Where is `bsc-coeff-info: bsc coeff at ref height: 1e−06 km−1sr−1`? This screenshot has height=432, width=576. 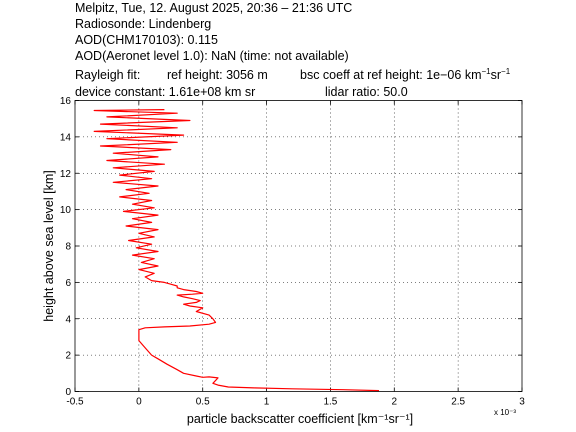 bsc-coeff-info: bsc coeff at ref height: 1e−06 km−1sr−1 is located at coordinates (405, 75).